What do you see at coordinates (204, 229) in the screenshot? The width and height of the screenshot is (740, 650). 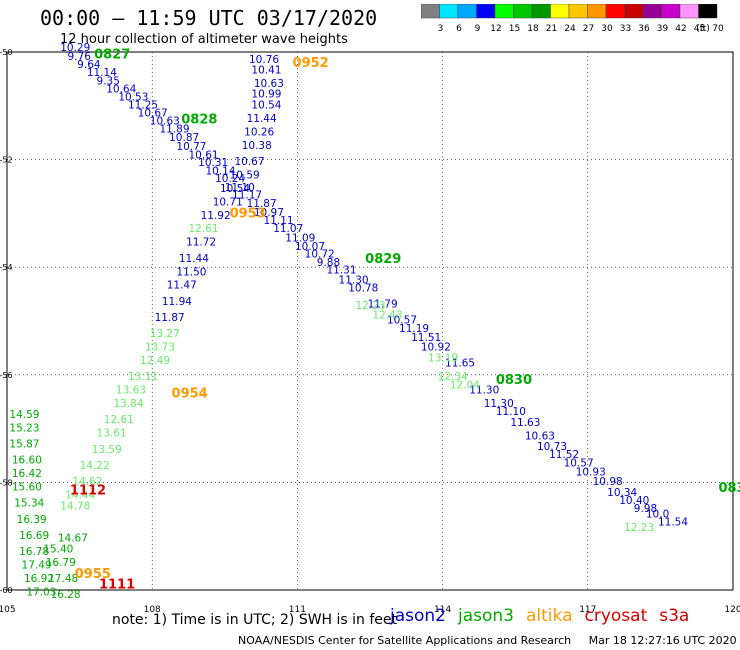 I see `wave-height-value: 12.61` at bounding box center [204, 229].